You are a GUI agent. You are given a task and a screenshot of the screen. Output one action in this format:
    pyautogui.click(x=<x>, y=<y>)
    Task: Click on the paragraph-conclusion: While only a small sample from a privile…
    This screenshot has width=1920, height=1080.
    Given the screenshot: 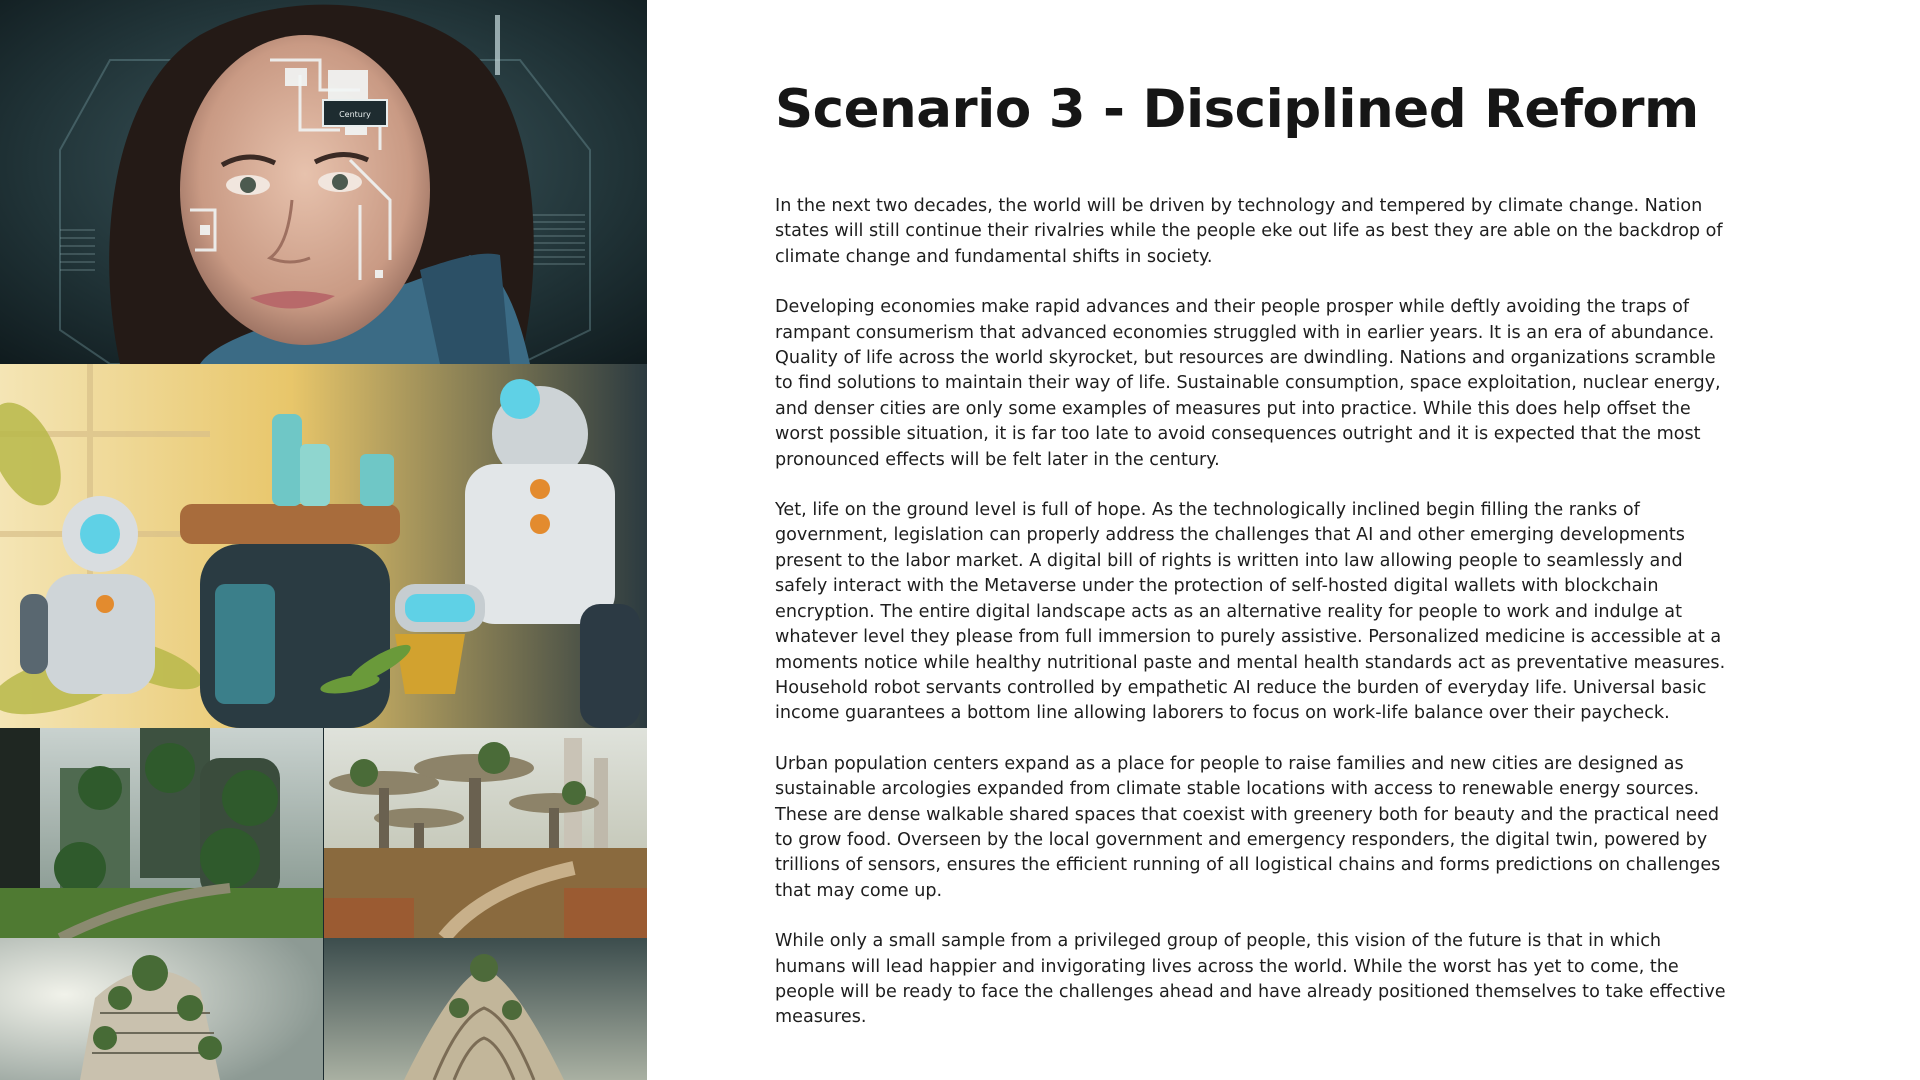 What is the action you would take?
    pyautogui.click(x=1250, y=979)
    